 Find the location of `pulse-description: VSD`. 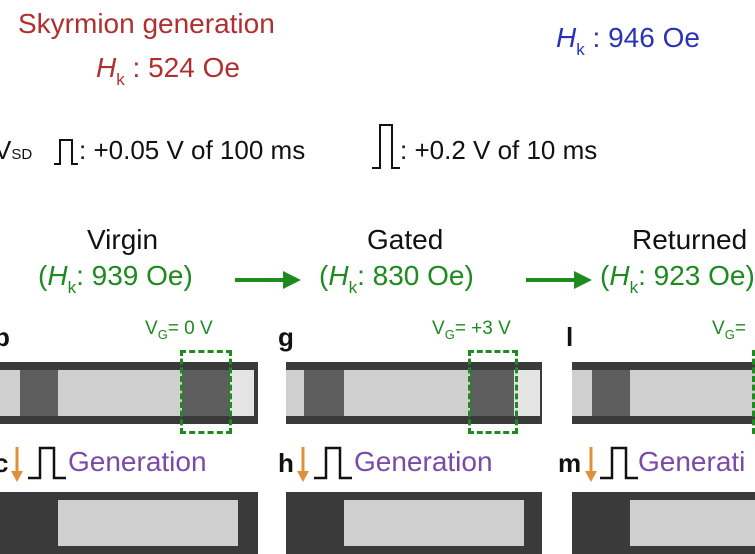

pulse-description: VSD is located at coordinates (16, 150).